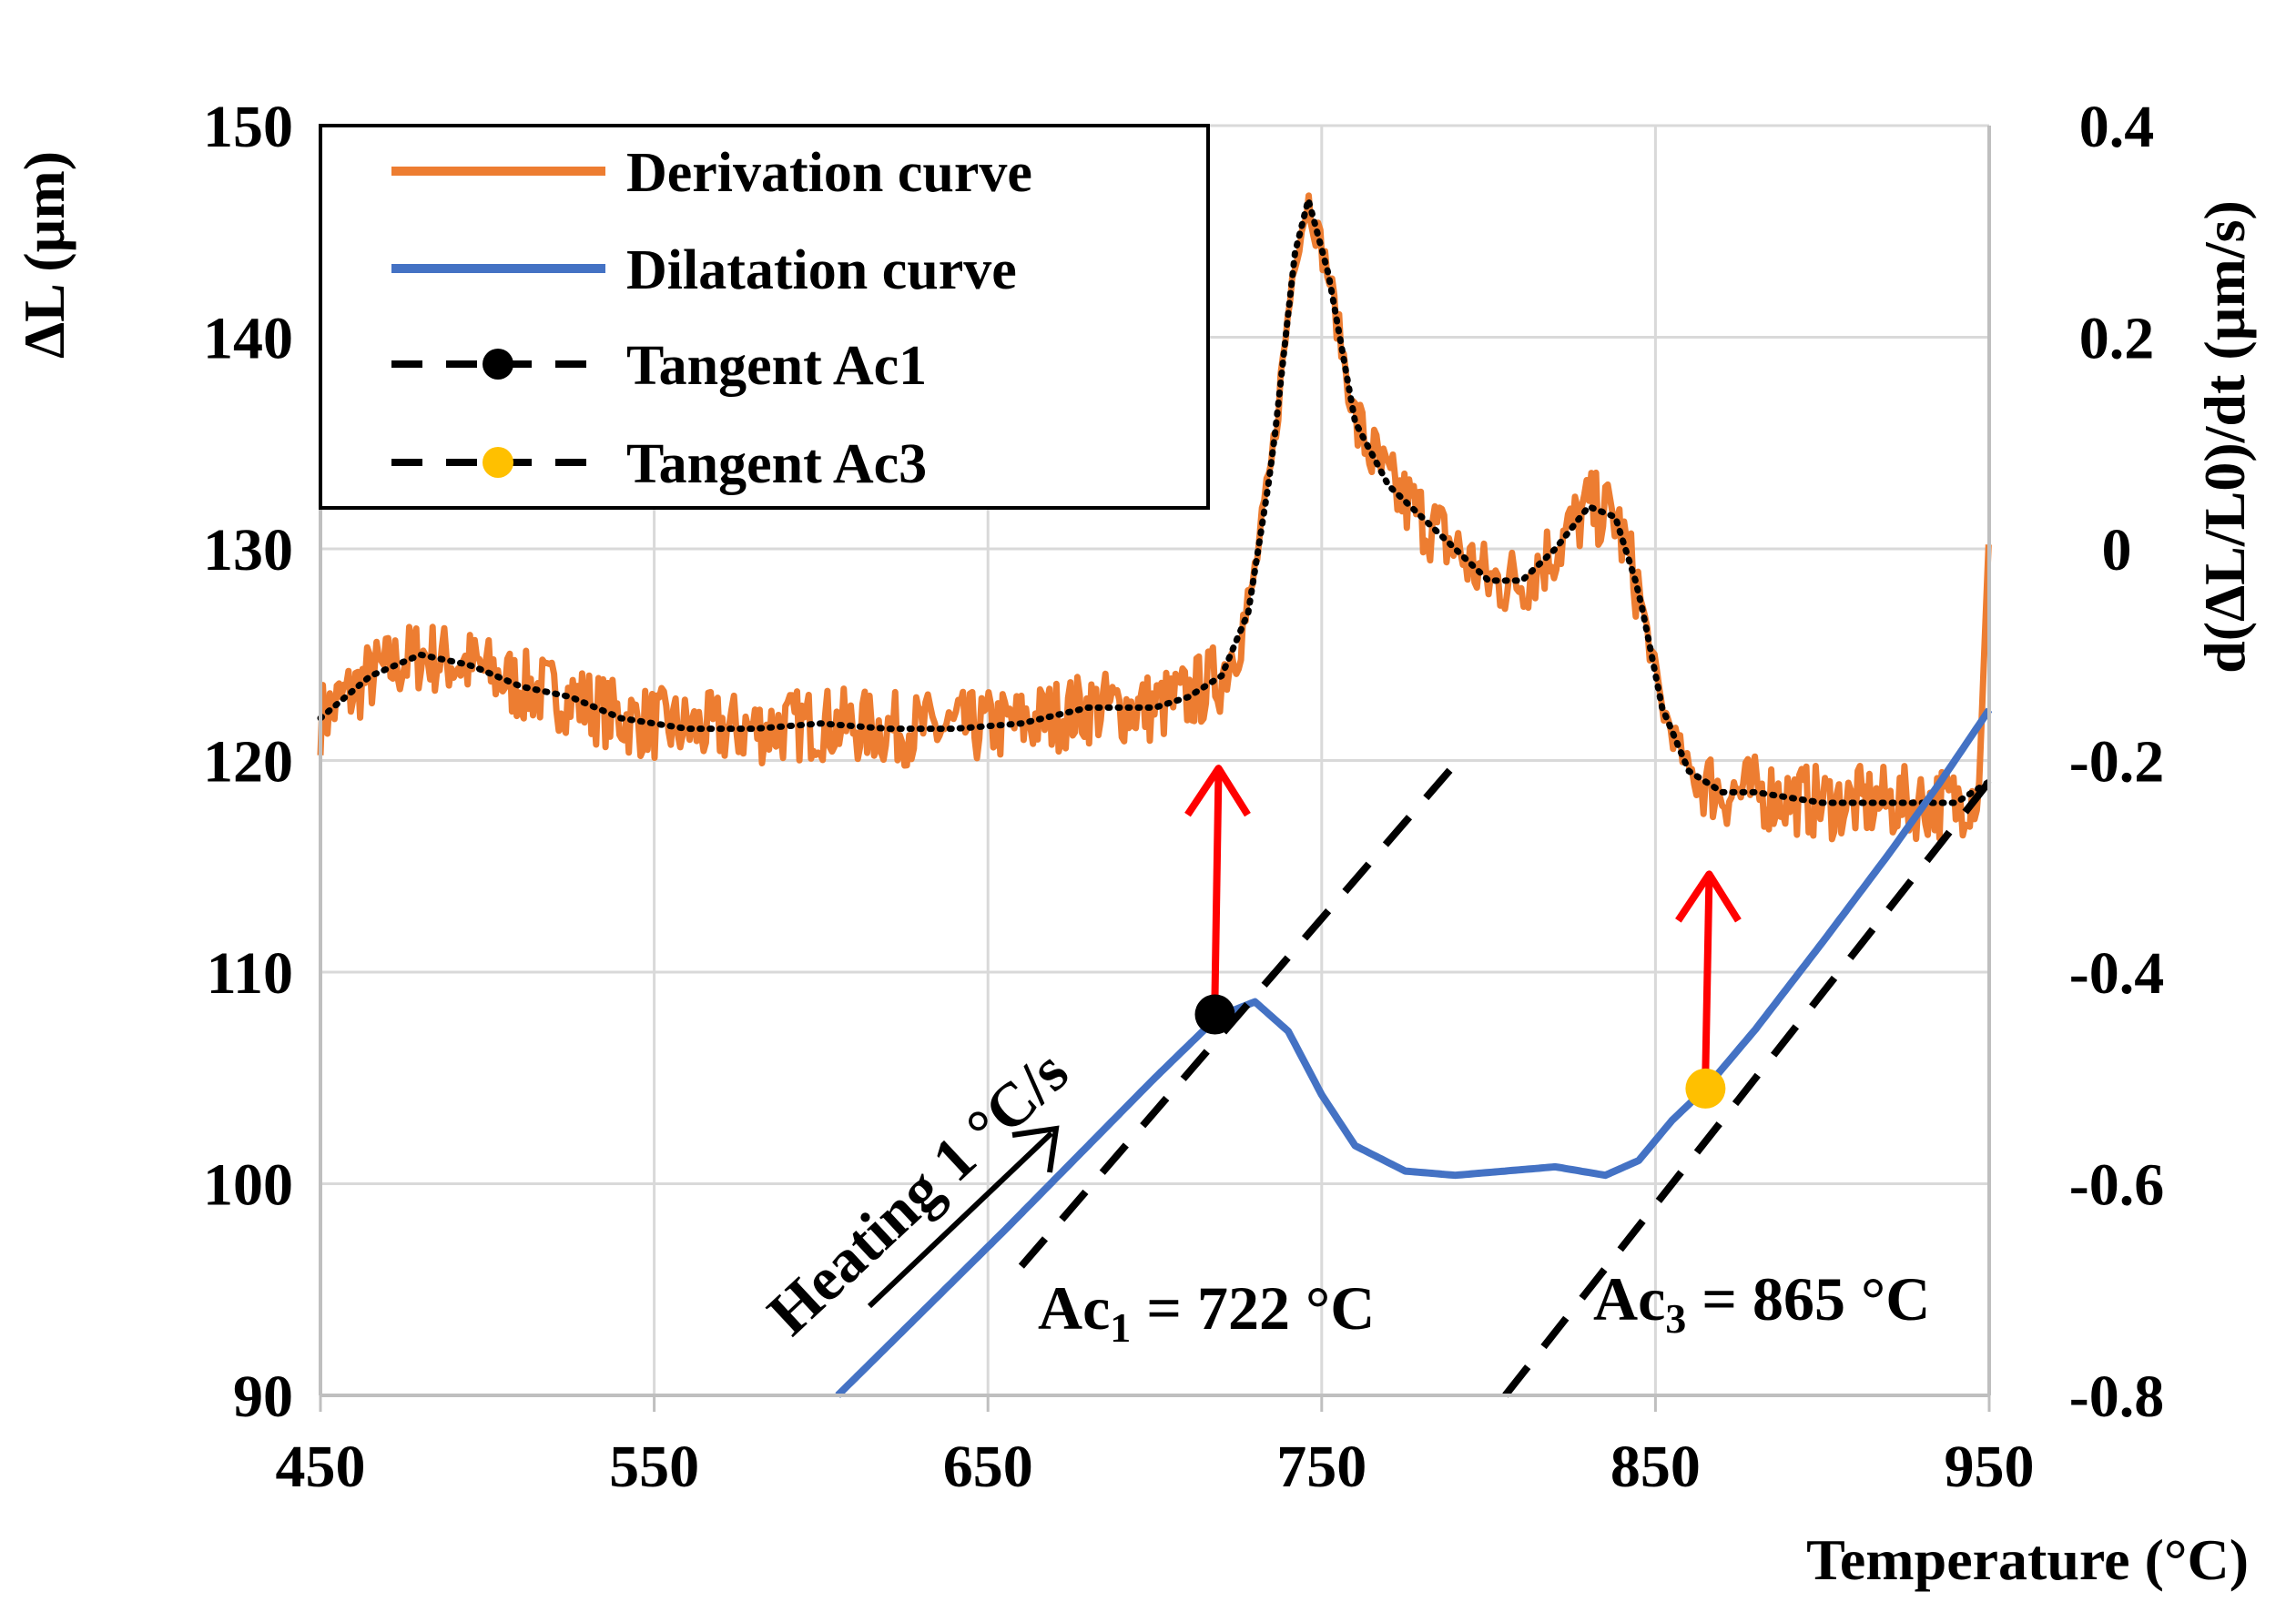  I want to click on y-right-tick-label: 0.2, so click(2117, 339).